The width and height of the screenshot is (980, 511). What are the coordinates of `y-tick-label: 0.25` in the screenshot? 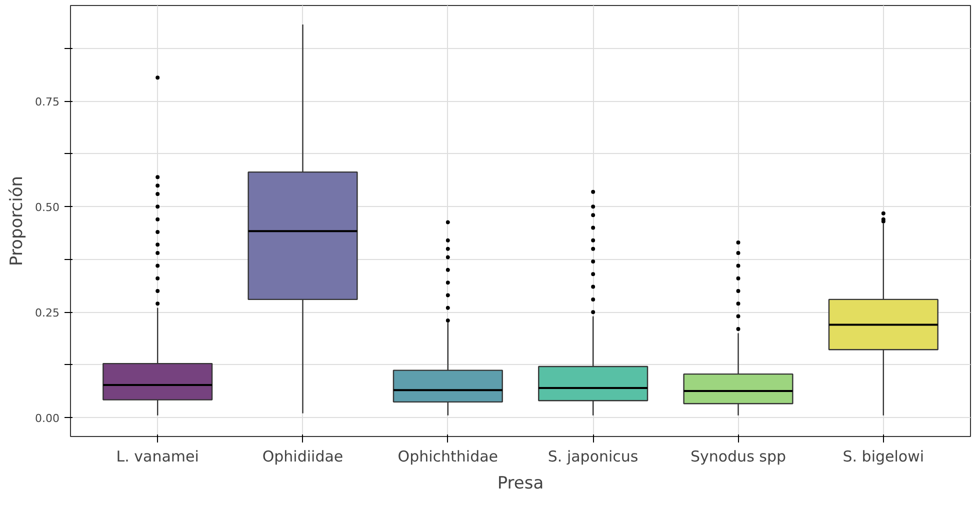 It's located at (47, 313).